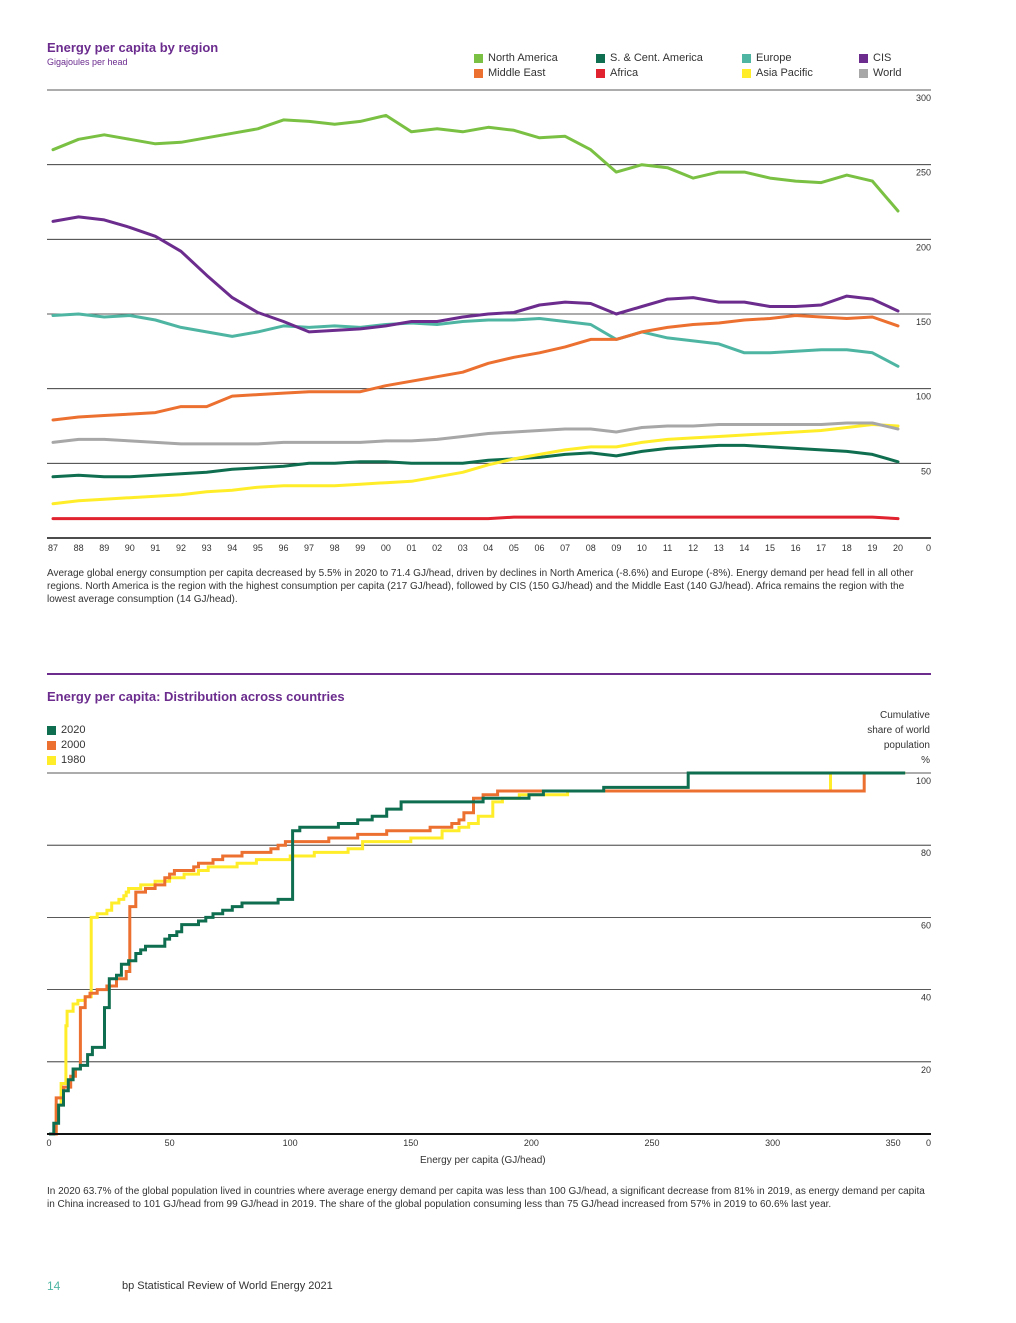 This screenshot has height=1323, width=1016. I want to click on y-tick-label: 300, so click(923, 98).